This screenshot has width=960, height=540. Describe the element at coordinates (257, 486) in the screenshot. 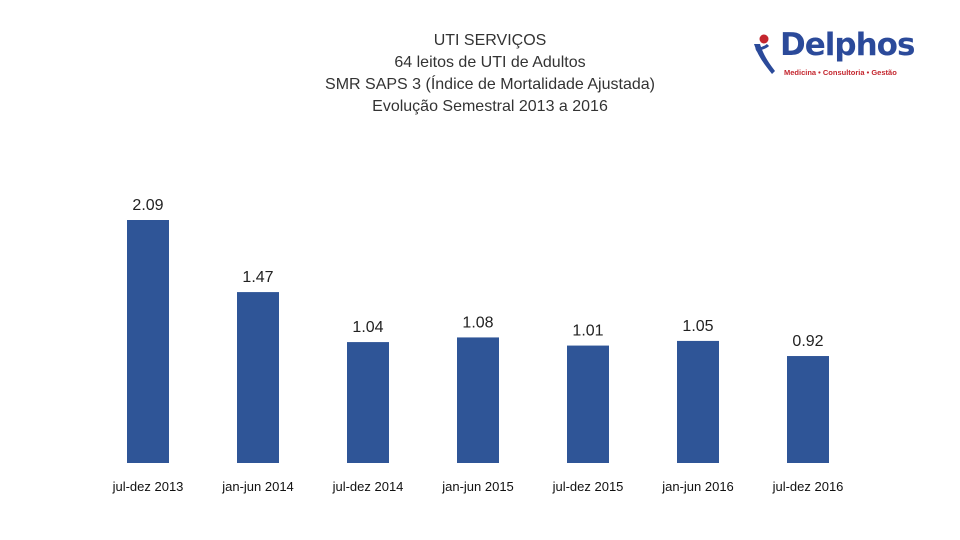

I see `x-tick-label-1: jan-jun 2014` at that location.